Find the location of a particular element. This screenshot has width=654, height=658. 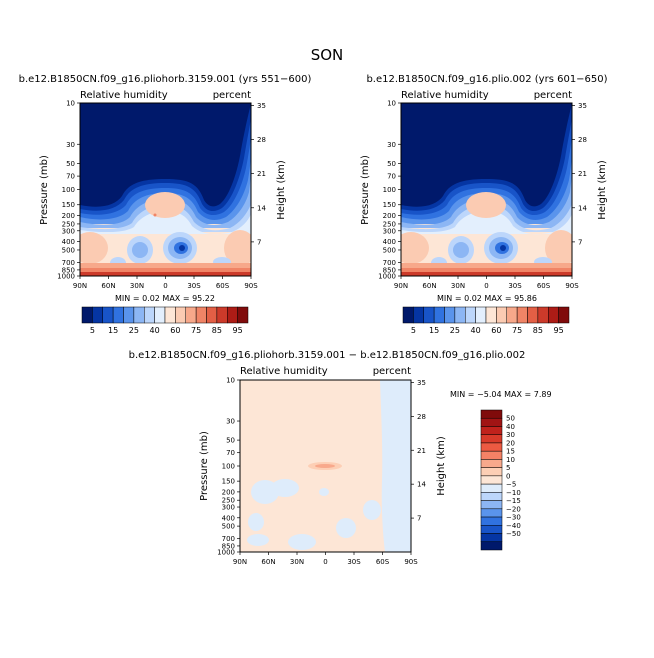

colorbar-label: −50 is located at coordinates (513, 534).